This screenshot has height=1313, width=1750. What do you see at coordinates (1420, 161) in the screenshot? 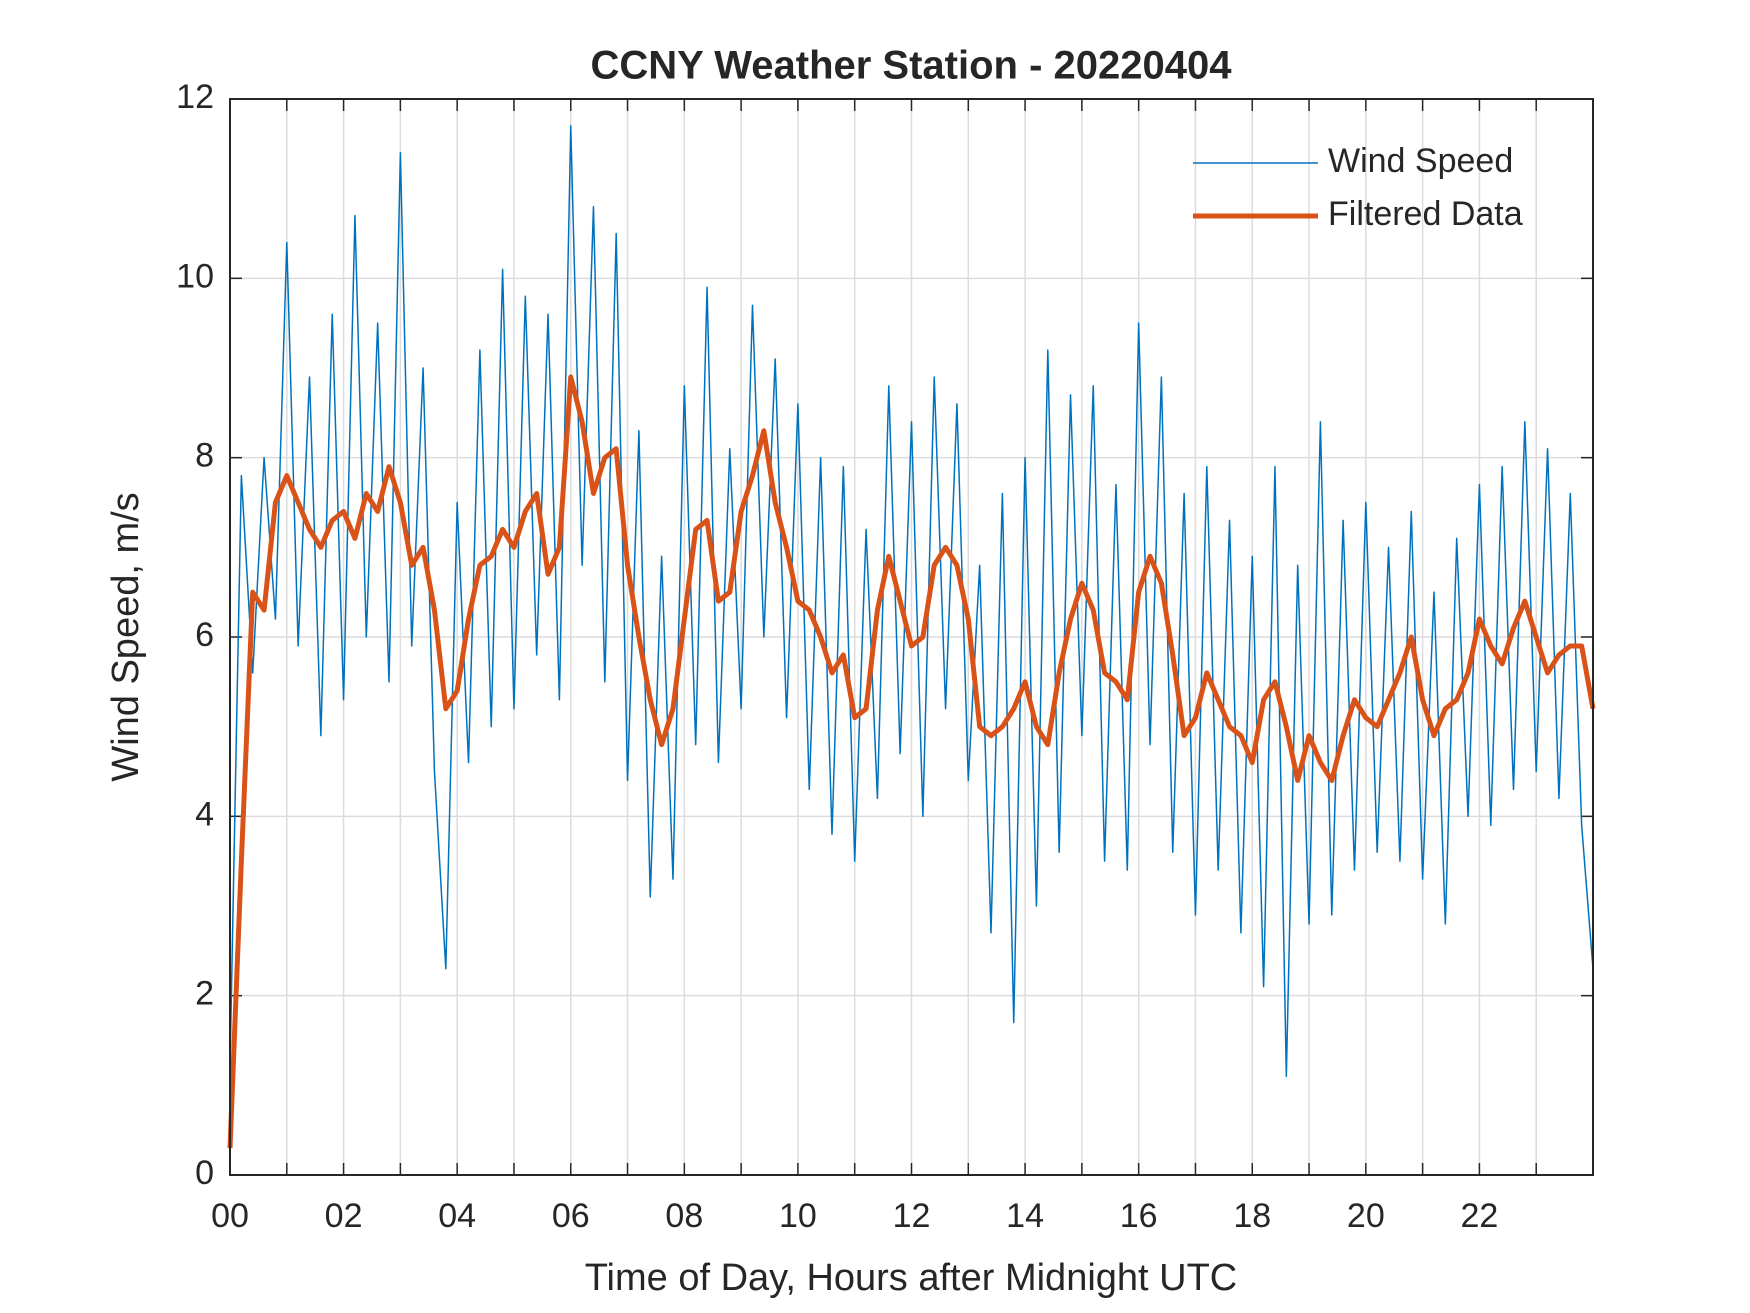
I see `legend-label: Wind Speed` at bounding box center [1420, 161].